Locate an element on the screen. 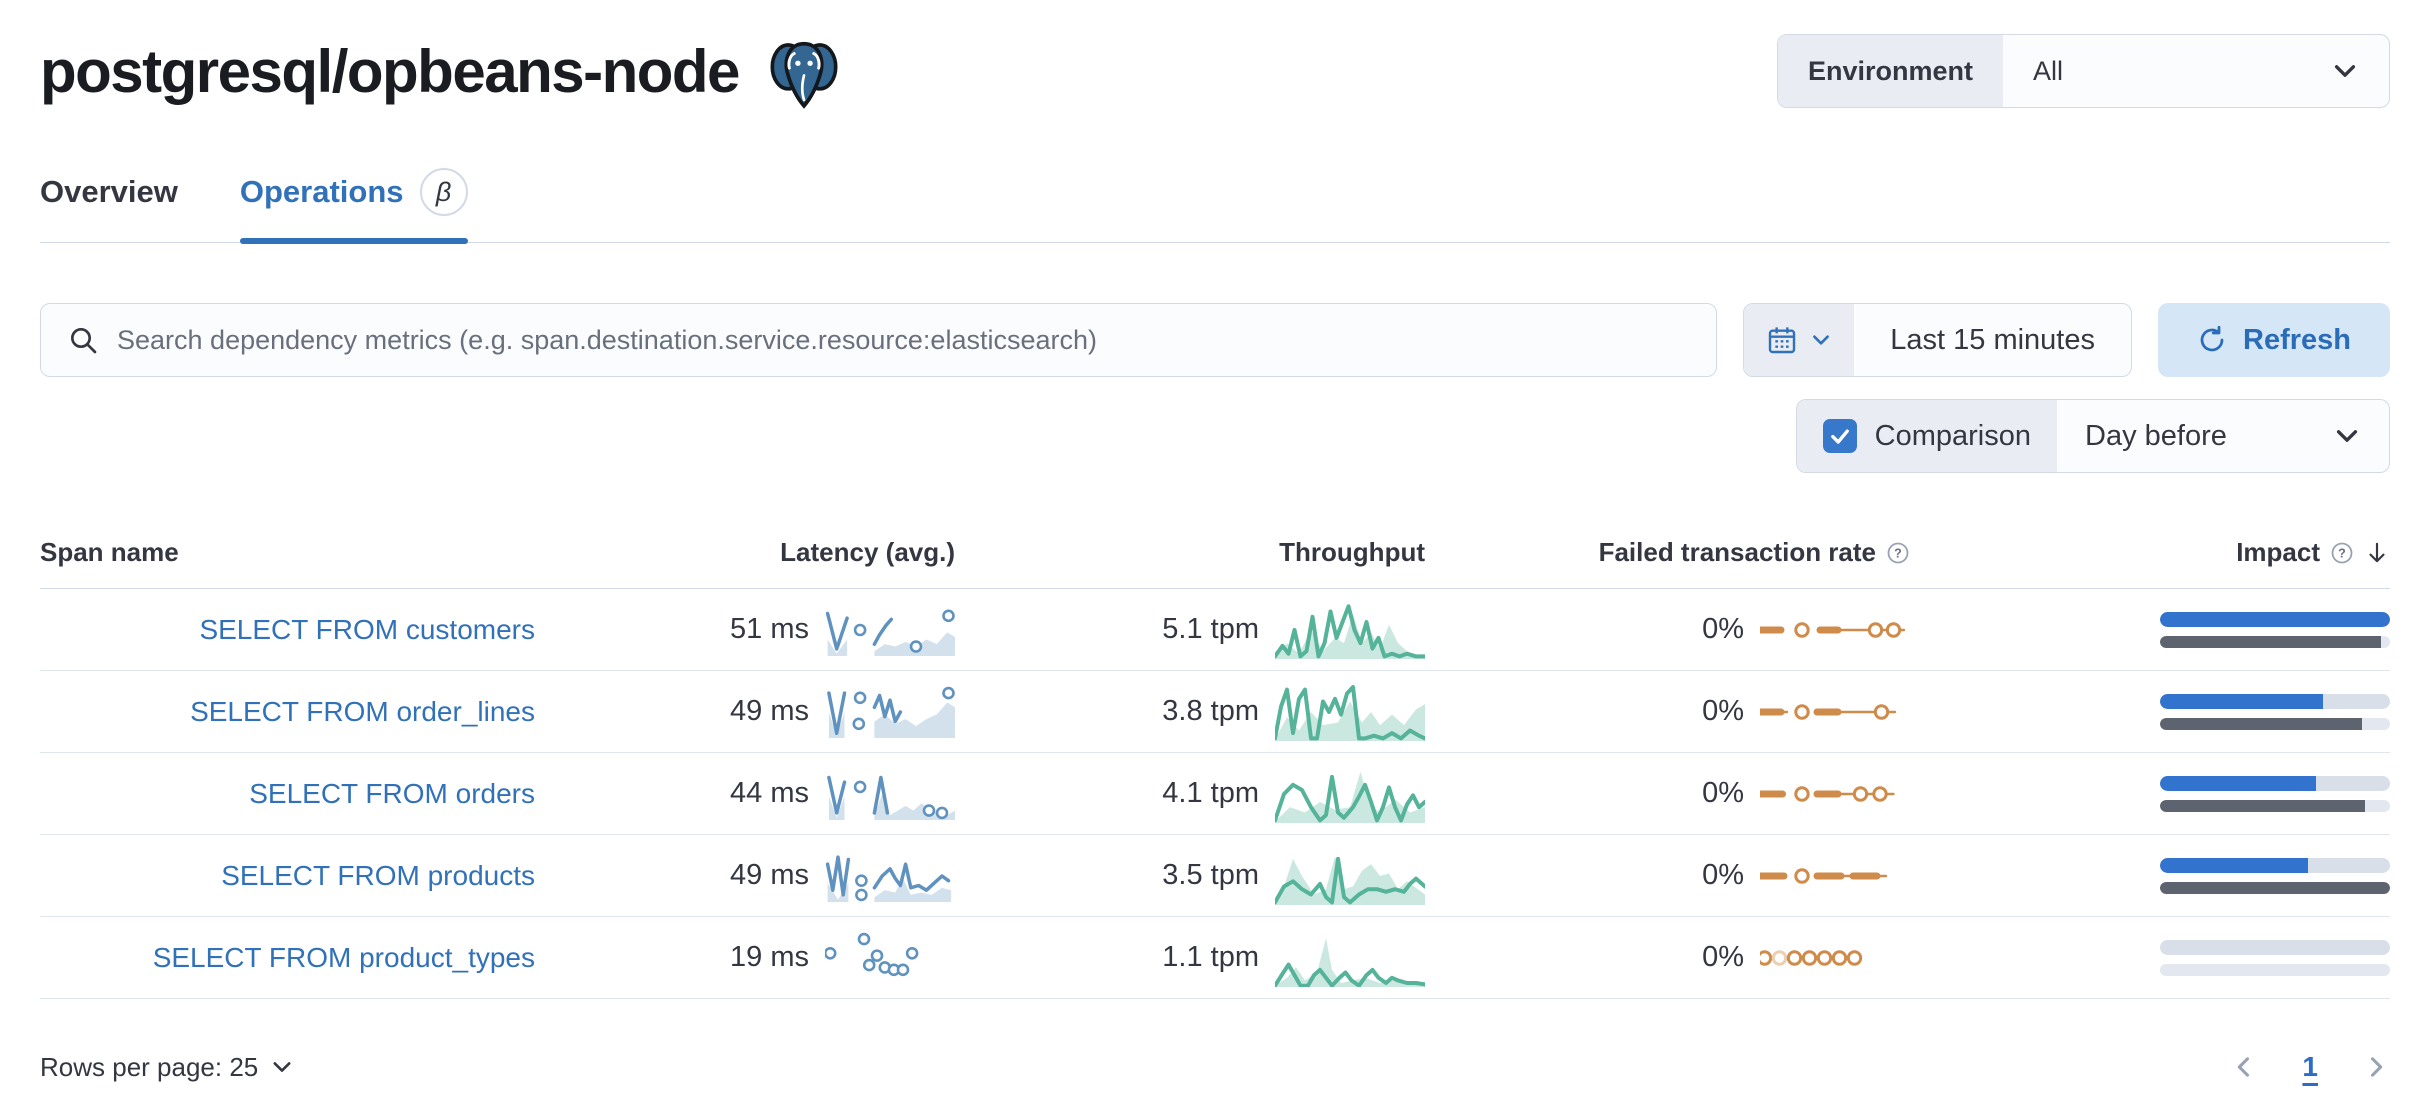  next-page-button is located at coordinates (2376, 1067).